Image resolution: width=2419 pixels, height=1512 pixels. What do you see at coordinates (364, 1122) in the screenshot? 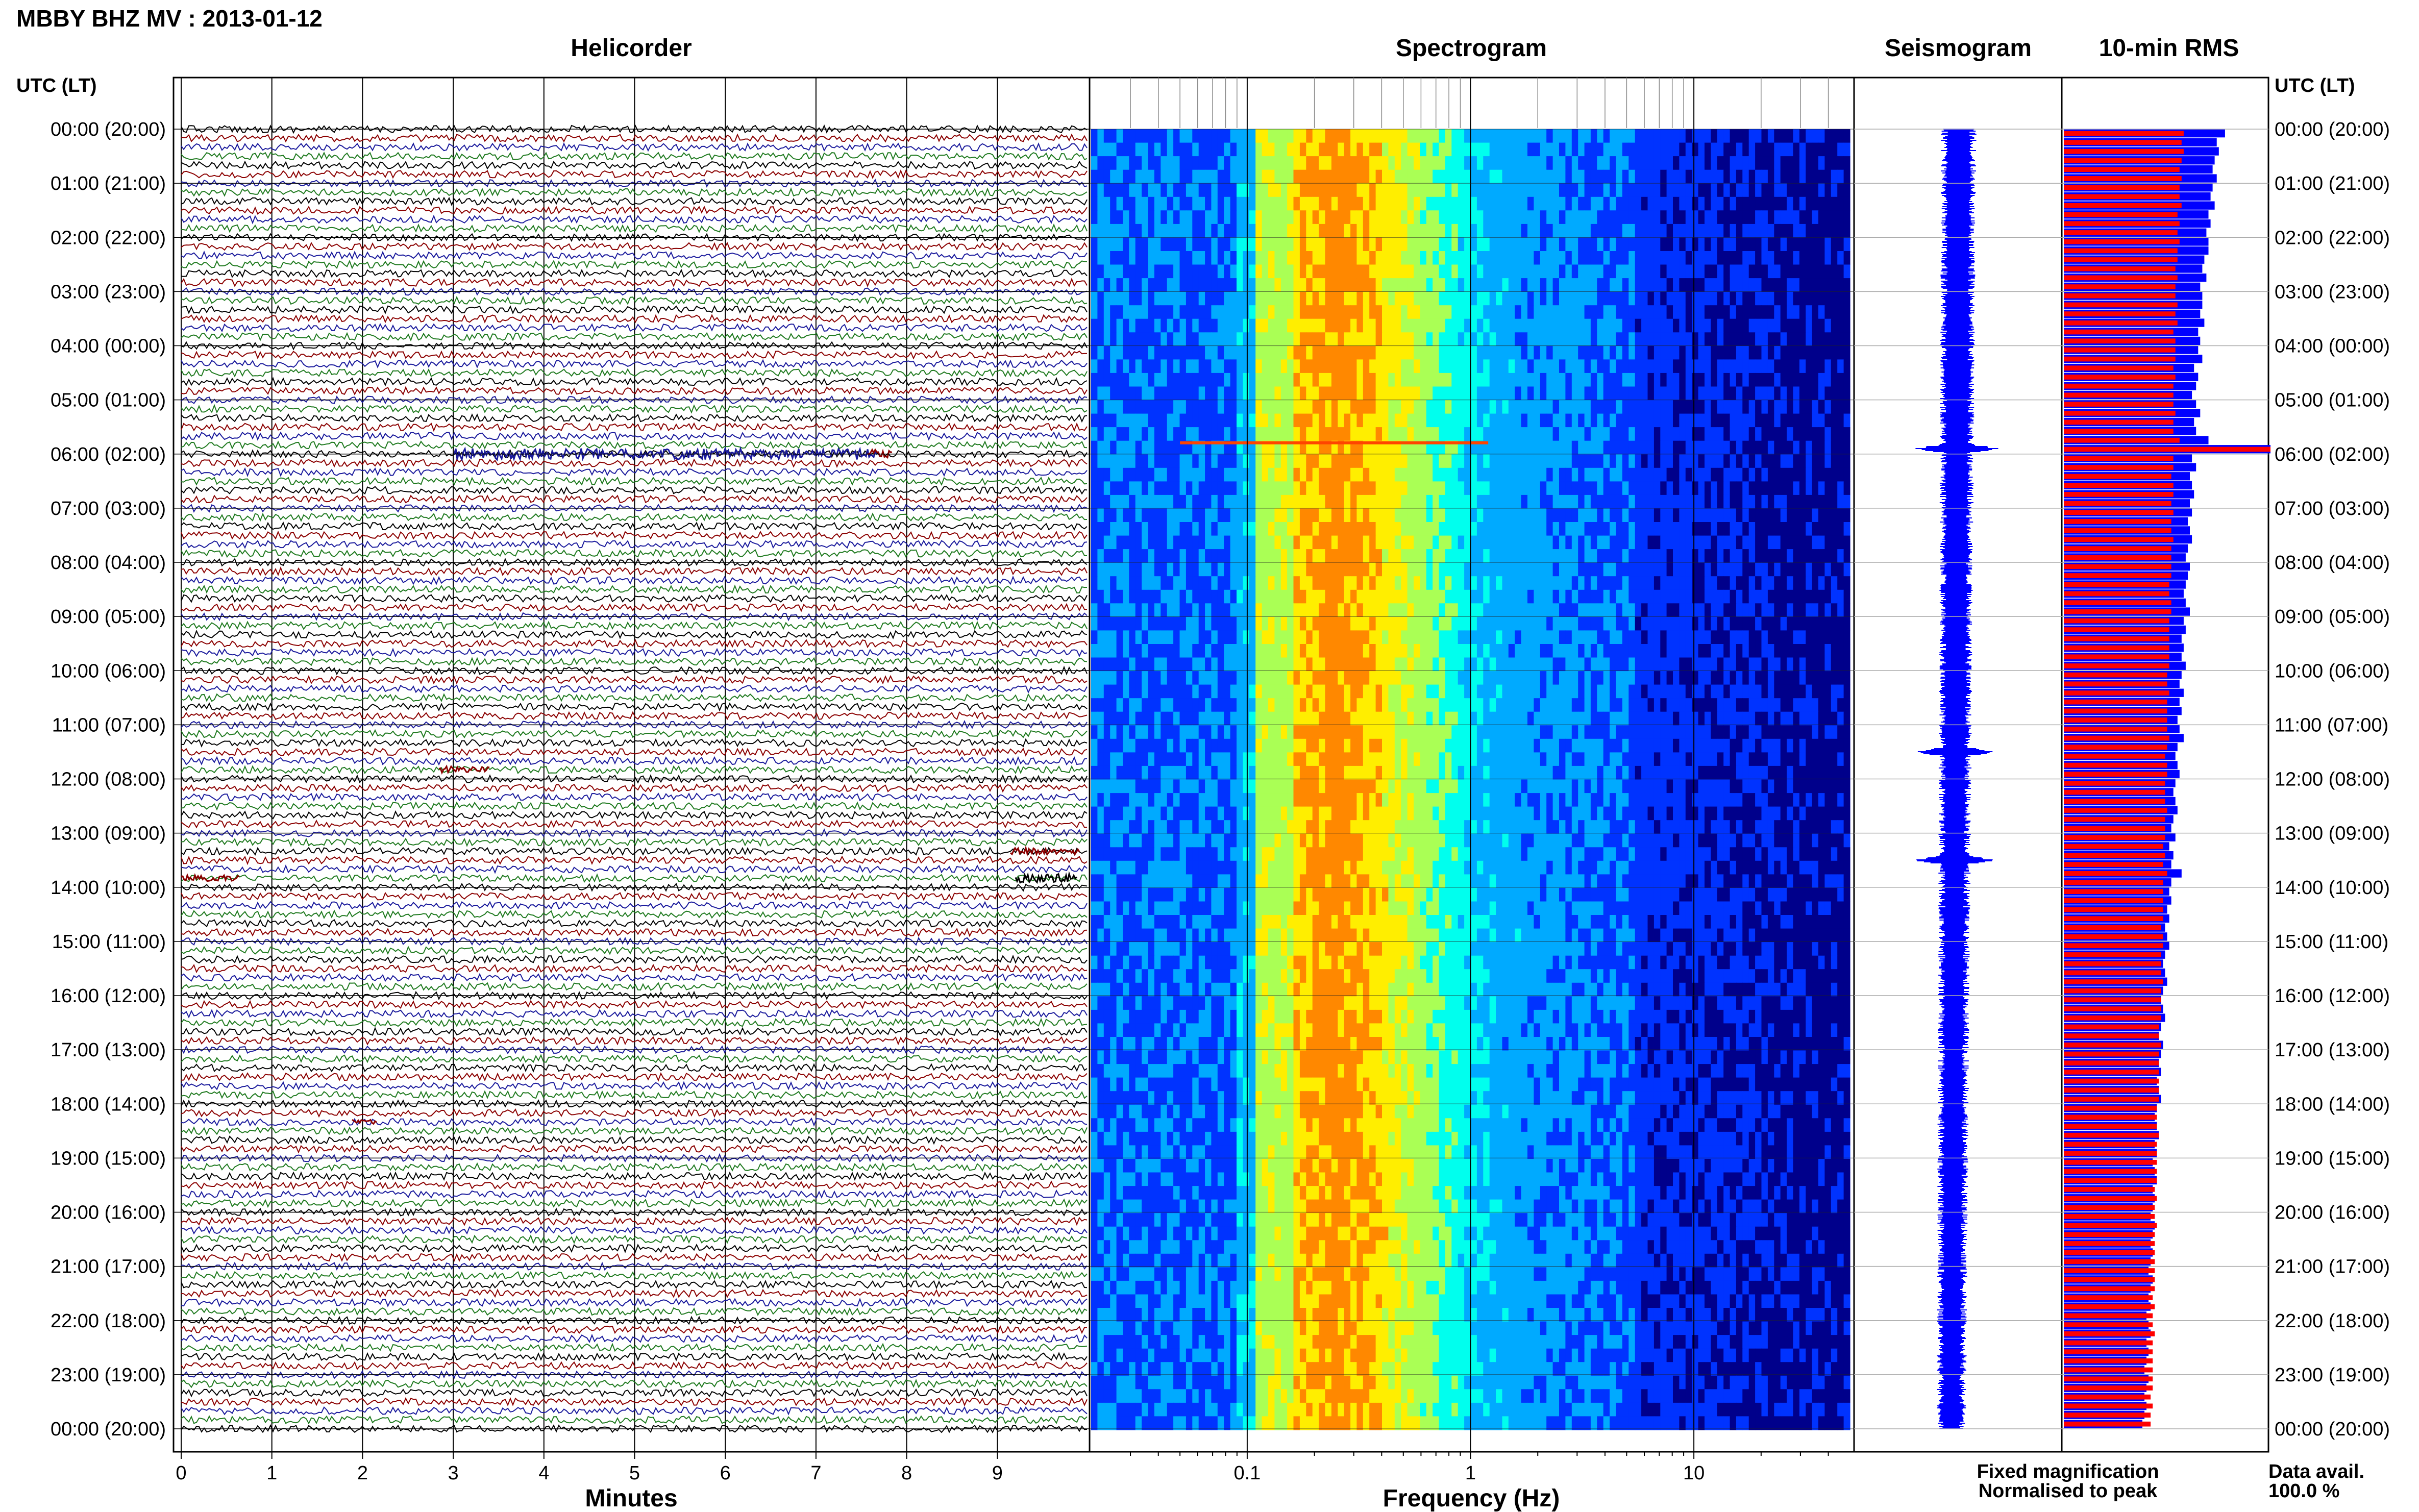
I see `helicorder-event-trace` at bounding box center [364, 1122].